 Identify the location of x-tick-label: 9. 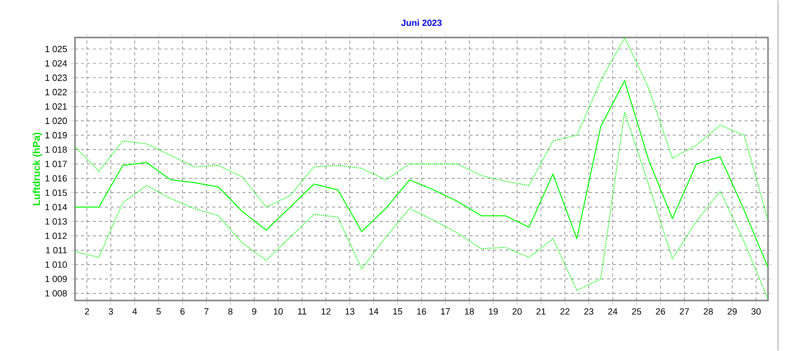
(254, 311).